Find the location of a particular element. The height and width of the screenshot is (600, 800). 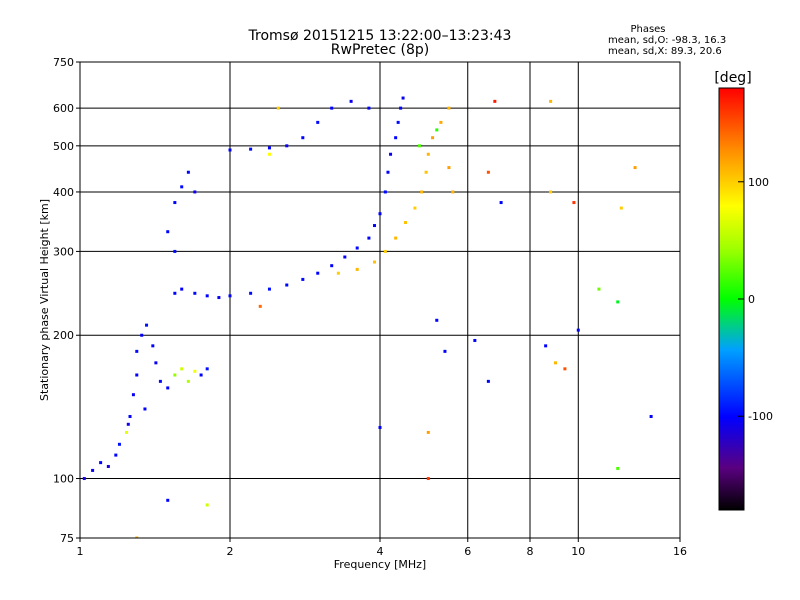

chart-title: Tromsø 20151215 13:22:00–13:23:43 is located at coordinates (380, 36).